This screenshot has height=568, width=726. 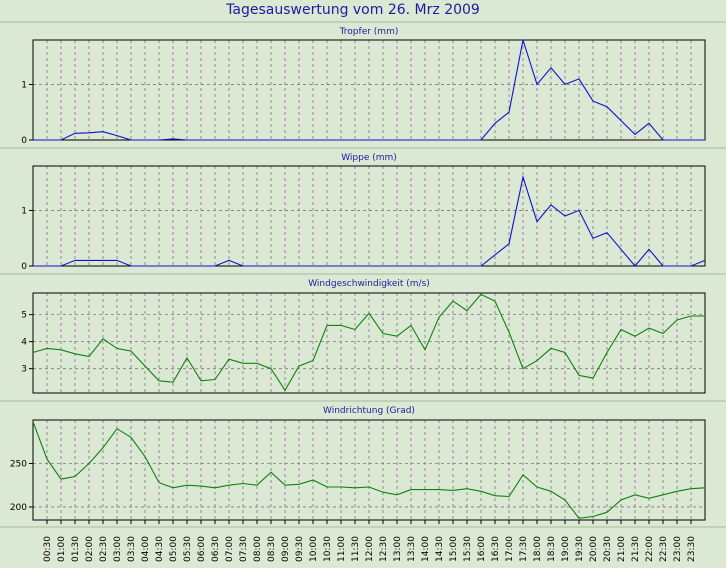 I want to click on chart-title: Tropfer (mm), so click(x=369, y=32).